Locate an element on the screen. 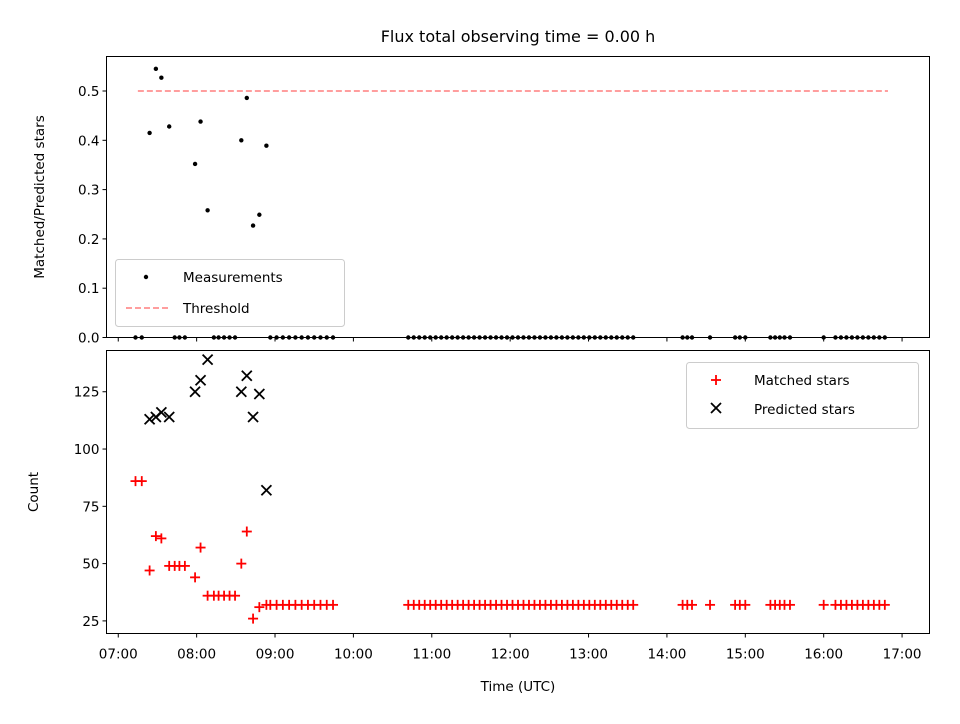  y-tick-label: 25 is located at coordinates (90, 622).